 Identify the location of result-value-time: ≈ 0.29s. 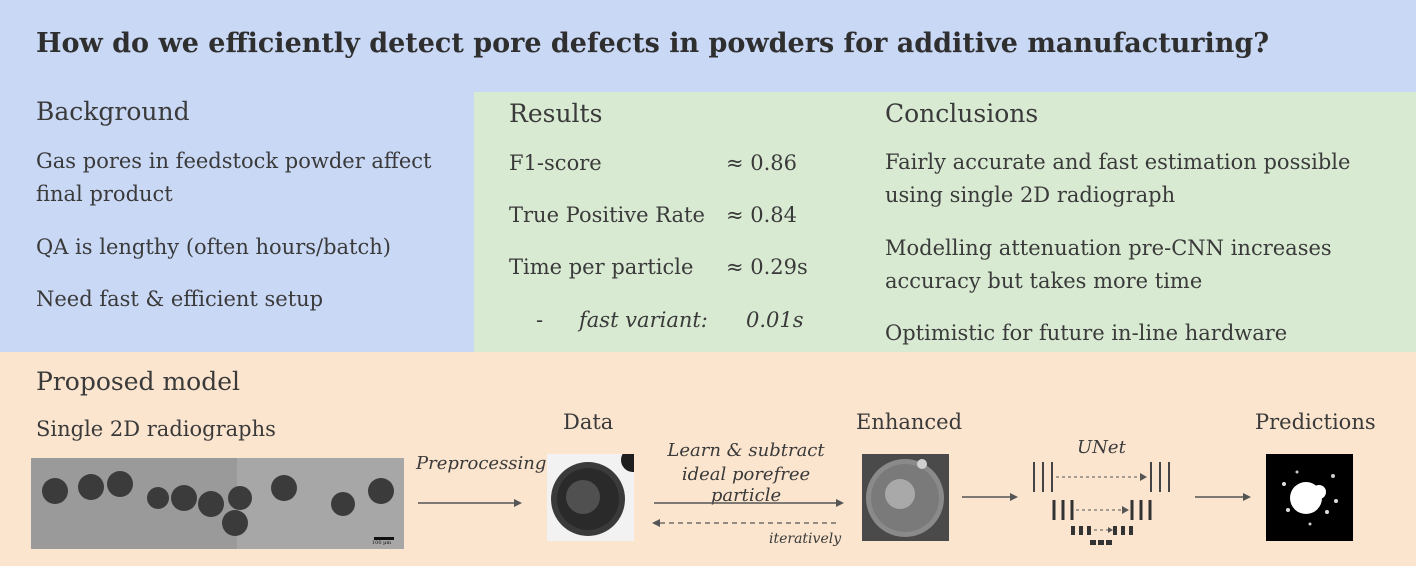
(767, 267).